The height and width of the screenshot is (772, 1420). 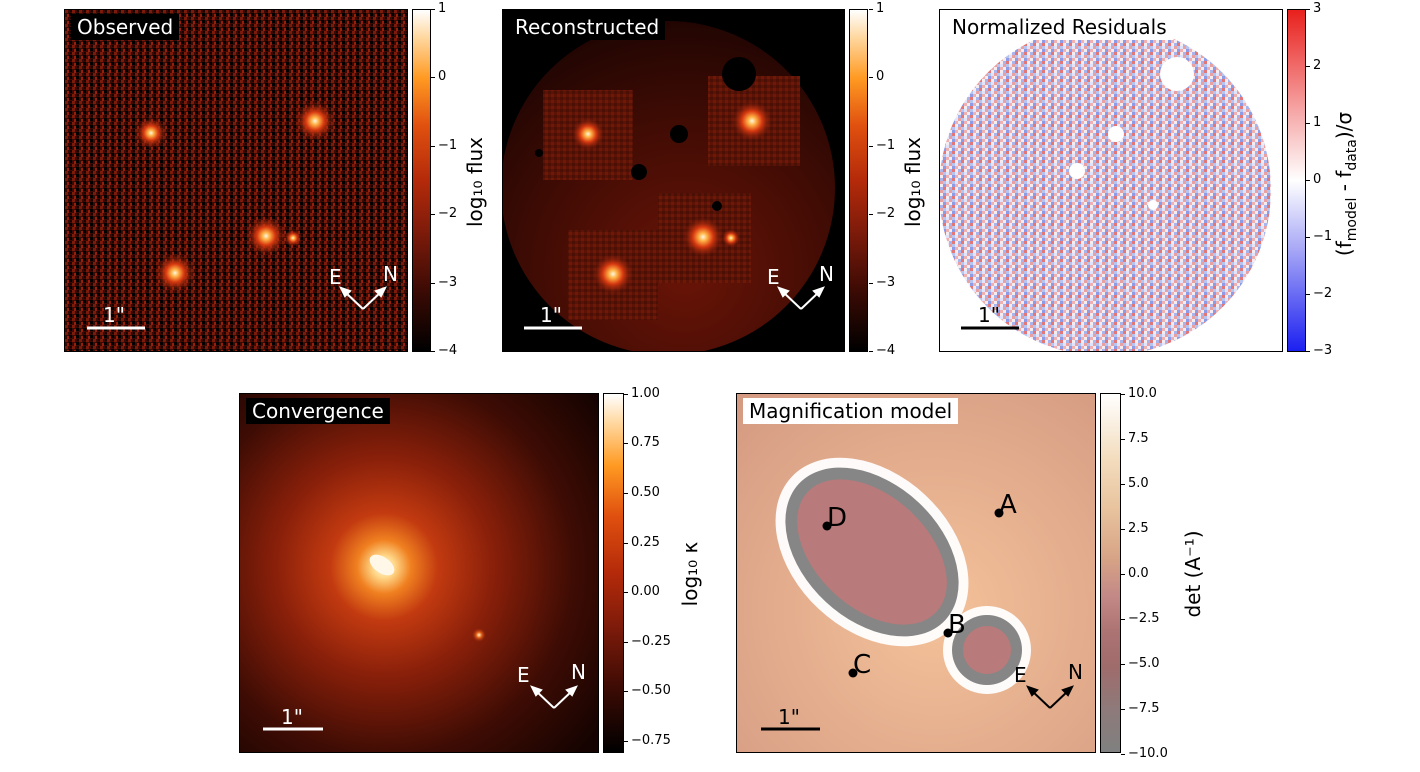 What do you see at coordinates (1313, 8) in the screenshot?
I see `colorbar-tick: 3` at bounding box center [1313, 8].